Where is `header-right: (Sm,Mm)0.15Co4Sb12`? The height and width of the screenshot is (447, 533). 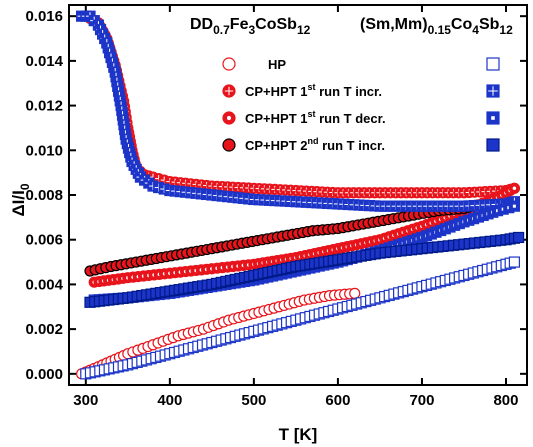 header-right: (Sm,Mm)0.15Co4Sb12 is located at coordinates (436, 26).